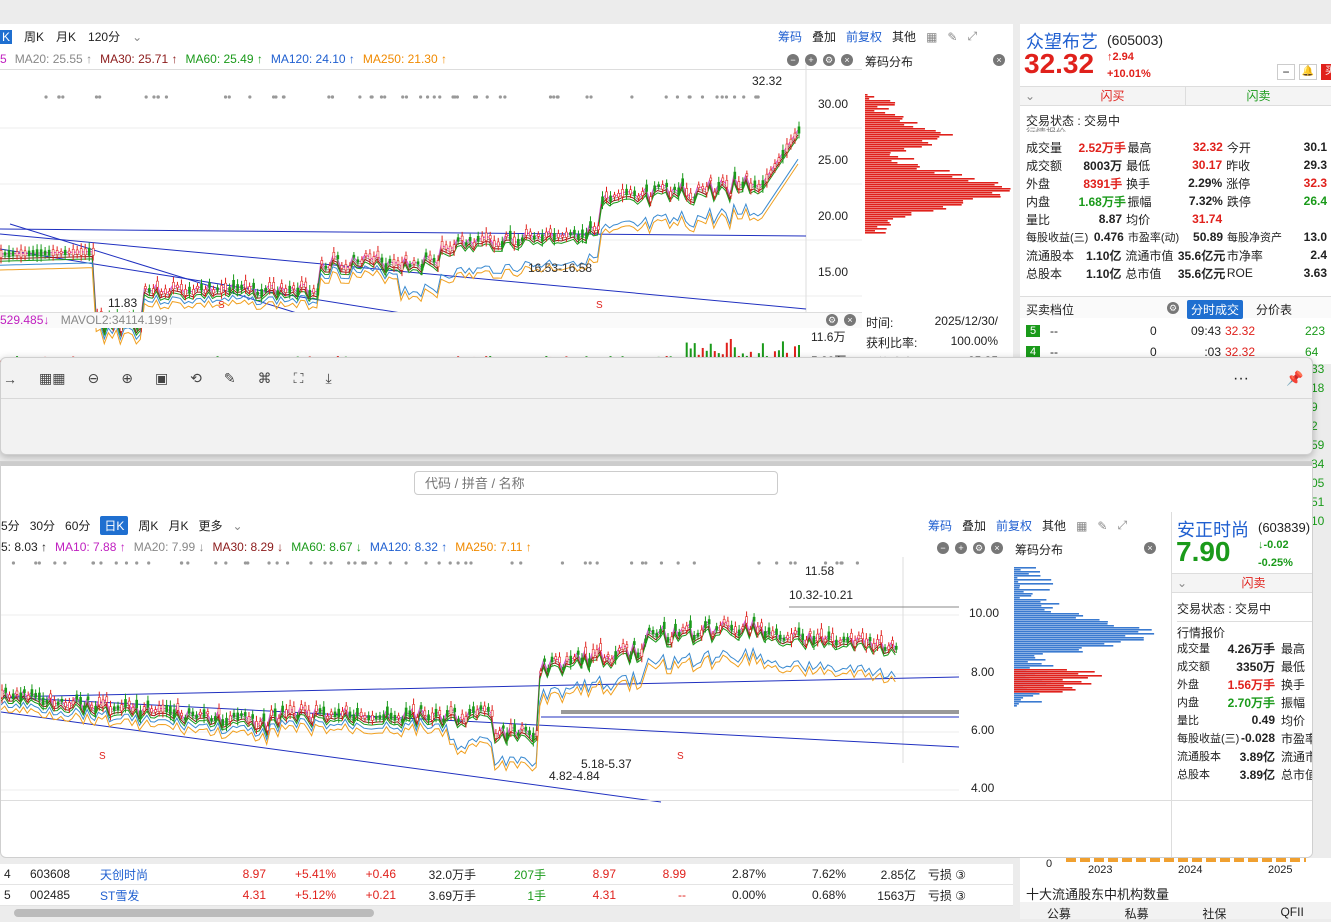 The width and height of the screenshot is (1331, 922). I want to click on pin-icon: 📌, so click(1294, 378).